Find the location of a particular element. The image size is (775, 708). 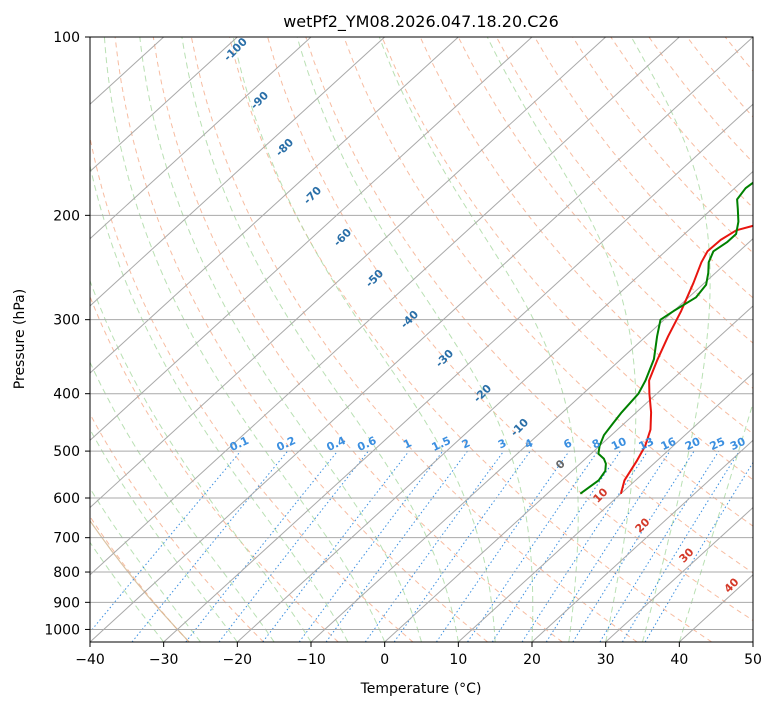

dewpoint-profile-line is located at coordinates (666, 338).